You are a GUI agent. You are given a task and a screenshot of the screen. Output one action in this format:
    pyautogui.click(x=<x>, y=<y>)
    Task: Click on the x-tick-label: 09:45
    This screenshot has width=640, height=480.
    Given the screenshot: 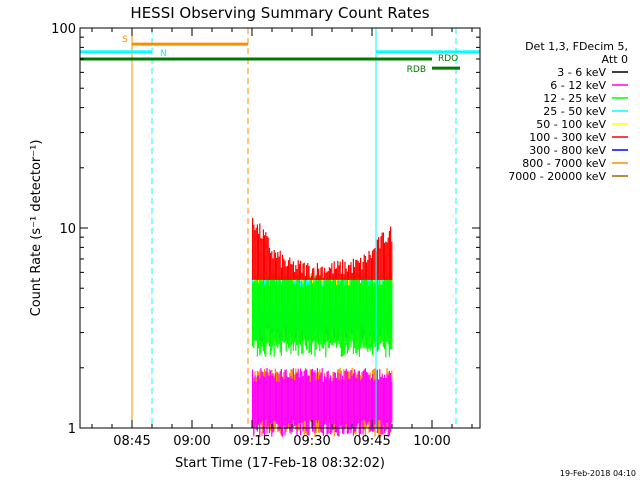 What is the action you would take?
    pyautogui.click(x=371, y=441)
    